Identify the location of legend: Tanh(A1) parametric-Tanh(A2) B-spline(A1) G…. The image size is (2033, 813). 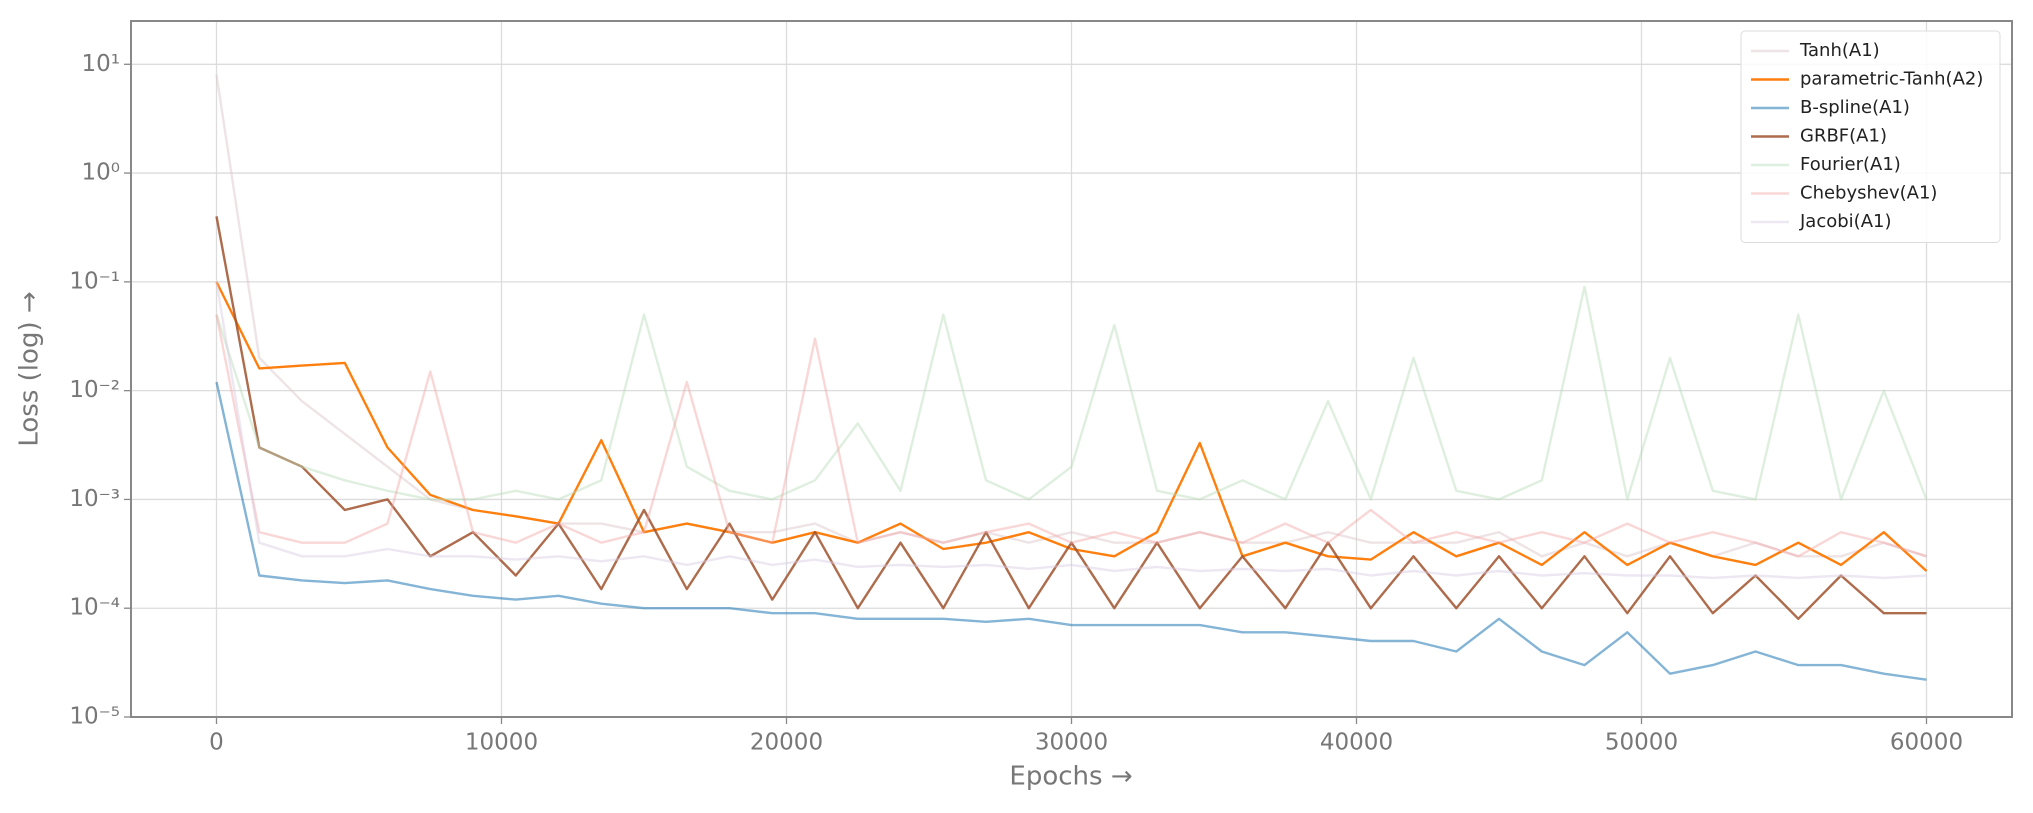
(1870, 136).